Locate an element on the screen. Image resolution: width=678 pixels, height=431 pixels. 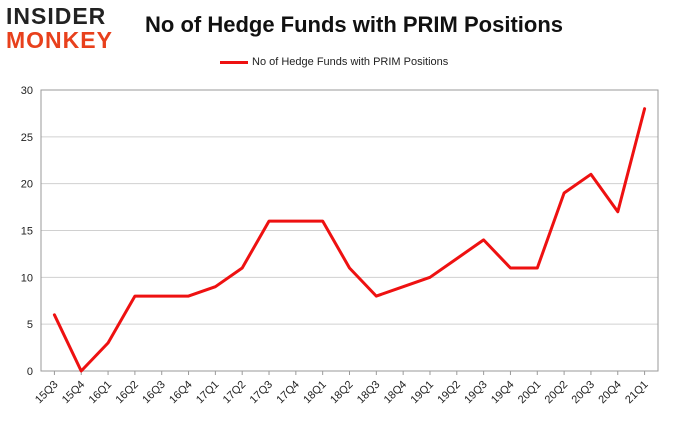
x-tick-label: 16Q2 is located at coordinates (127, 393).